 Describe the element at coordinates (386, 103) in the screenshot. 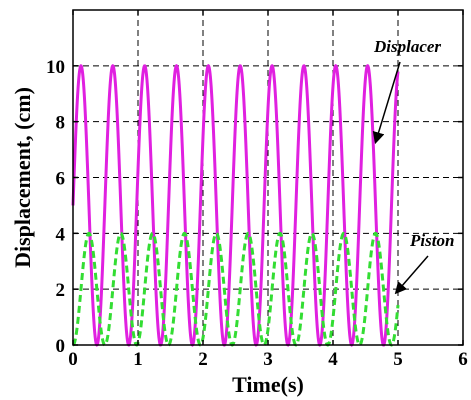

I see `annotation-arrow-displacer` at that location.